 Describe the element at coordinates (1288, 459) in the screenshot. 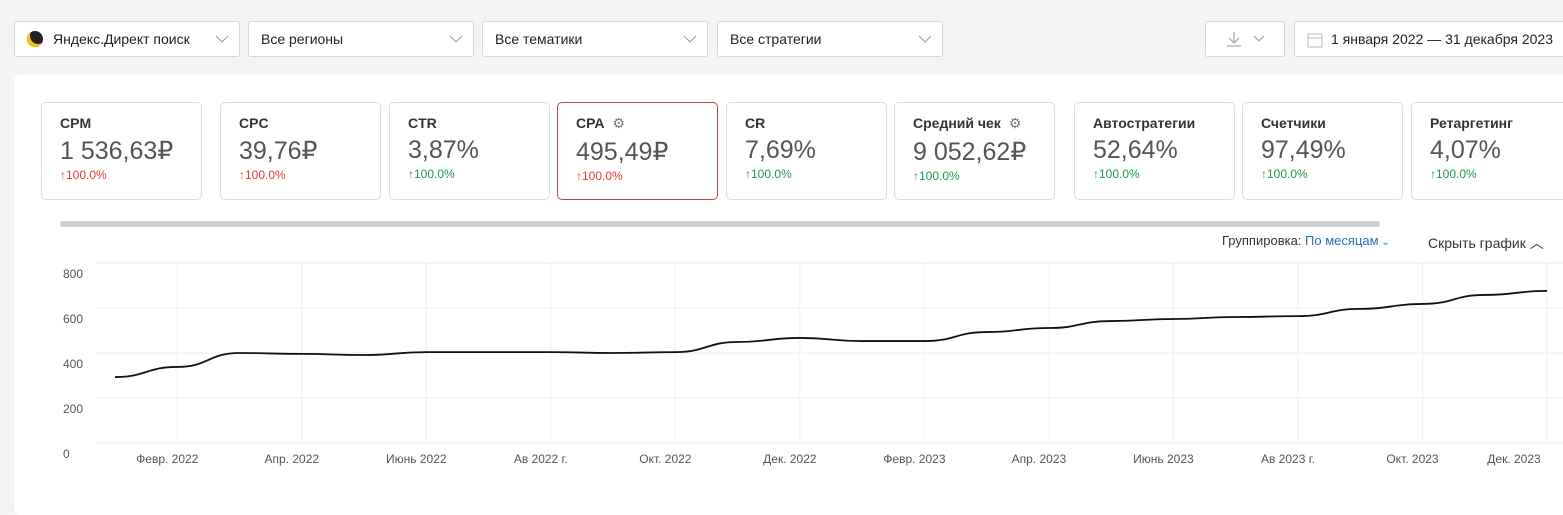

I see `x-tick-label: Ав 2023 г.` at that location.